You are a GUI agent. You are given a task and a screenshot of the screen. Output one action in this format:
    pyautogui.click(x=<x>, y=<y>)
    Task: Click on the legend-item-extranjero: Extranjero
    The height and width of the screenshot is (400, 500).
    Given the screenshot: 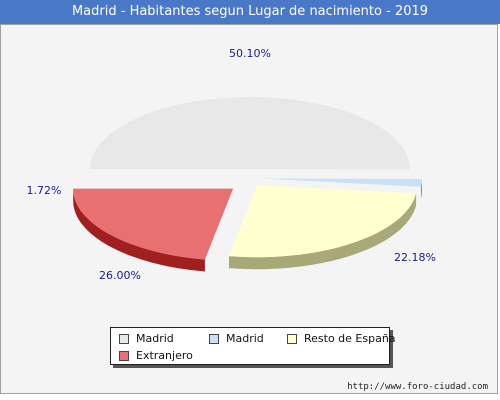 What is the action you would take?
    pyautogui.click(x=156, y=355)
    